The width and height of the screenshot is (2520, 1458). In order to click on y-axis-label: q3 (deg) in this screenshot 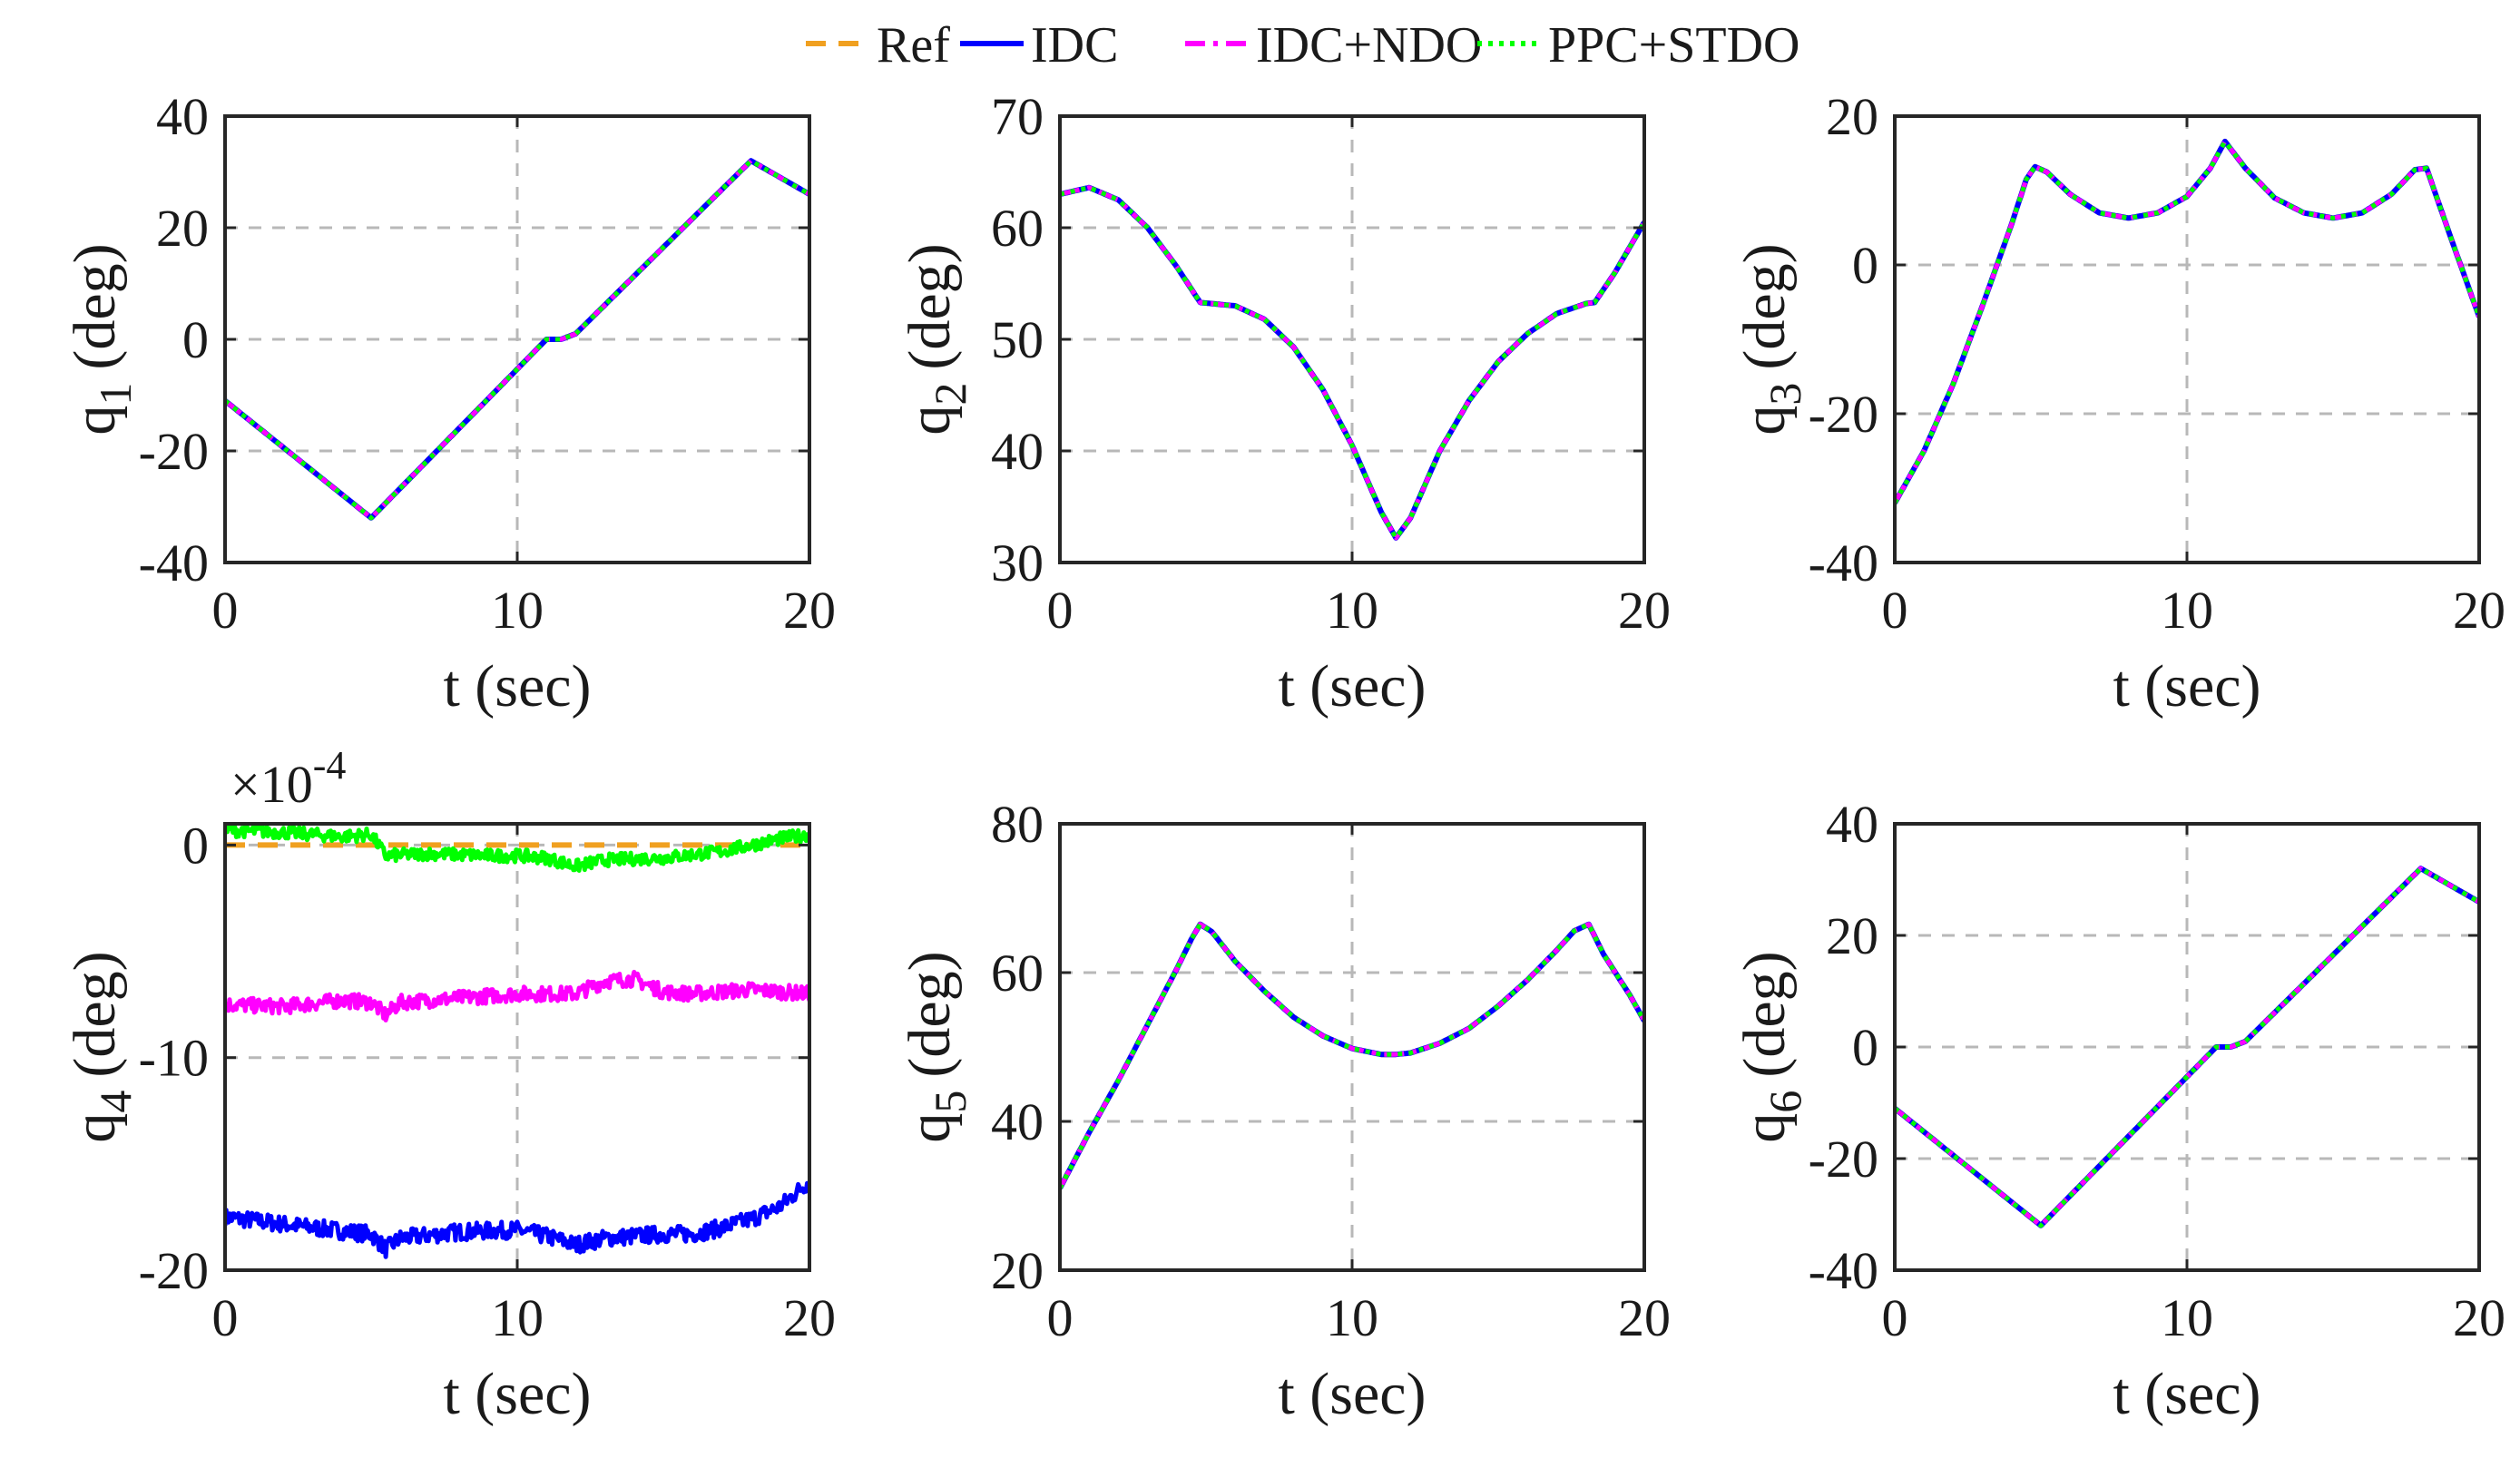, I will do `click(1771, 339)`.